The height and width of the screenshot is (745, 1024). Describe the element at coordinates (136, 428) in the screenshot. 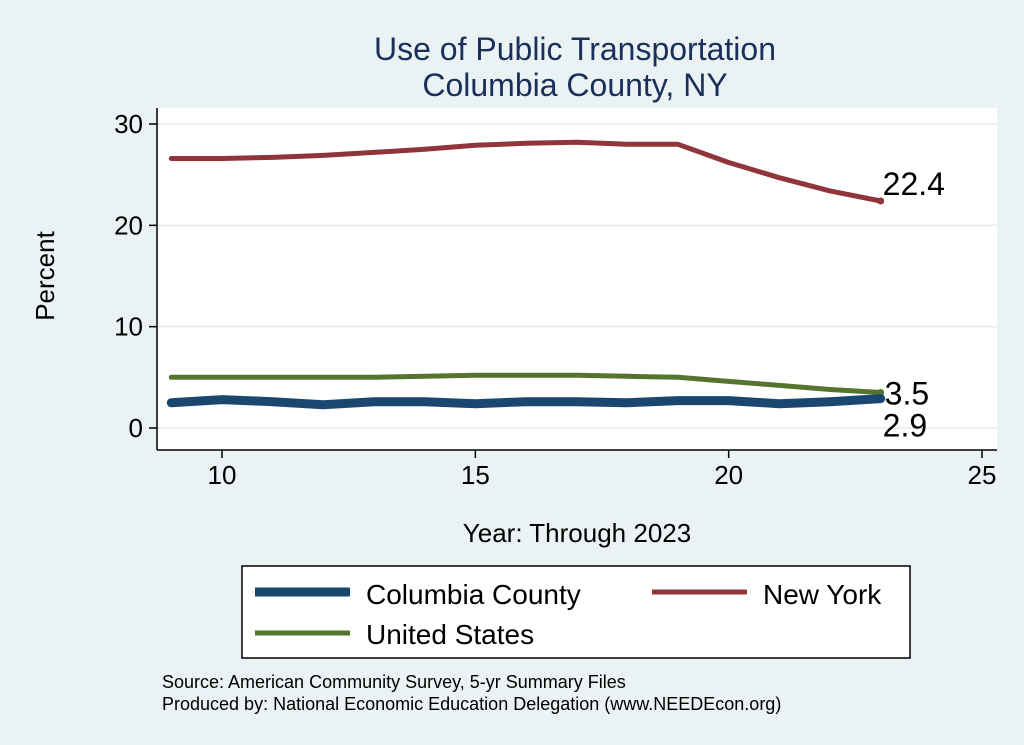

I see `y-tick-label-0: 0` at that location.